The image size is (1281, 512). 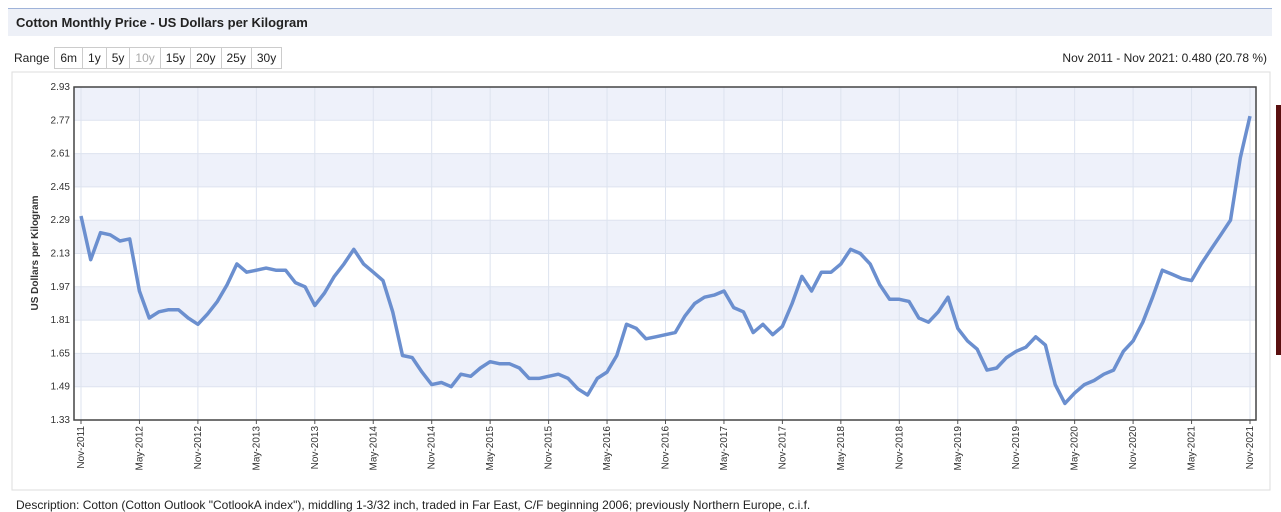 What do you see at coordinates (1164, 58) in the screenshot?
I see `range-summary: Nov 2011 - Nov 2021: 0.480 (20.78 %)` at bounding box center [1164, 58].